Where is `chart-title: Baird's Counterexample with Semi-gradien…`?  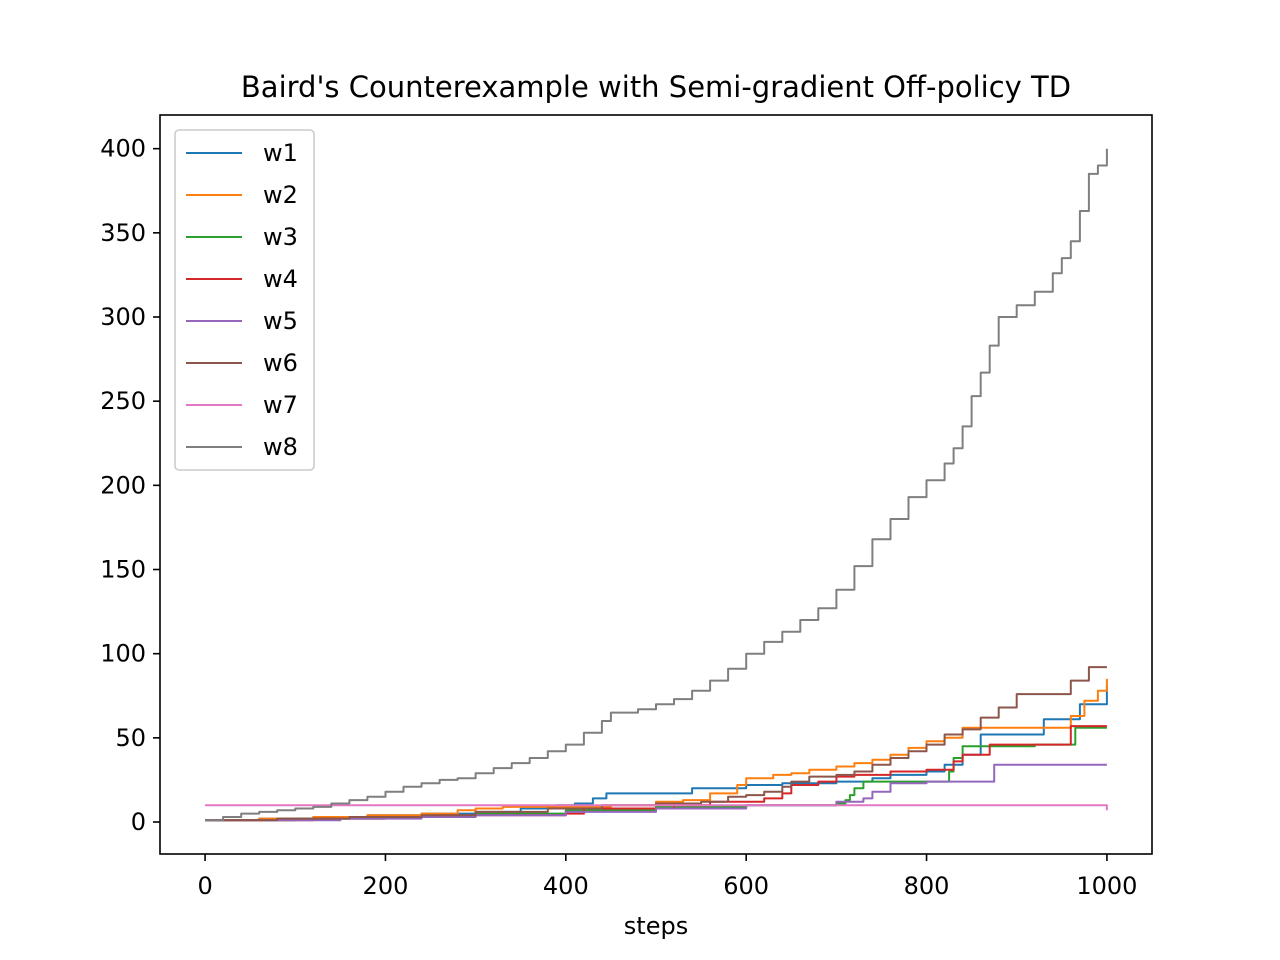
chart-title: Baird's Counterexample with Semi-gradien… is located at coordinates (656, 87).